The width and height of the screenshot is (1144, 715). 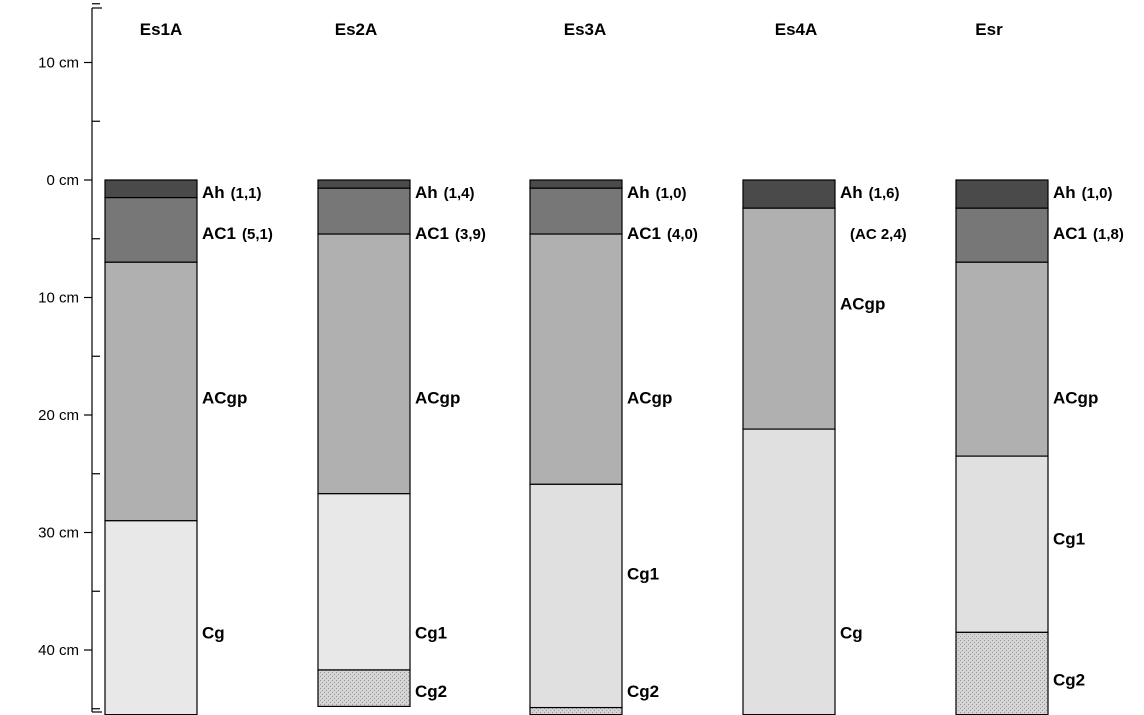 What do you see at coordinates (246, 193) in the screenshot?
I see `horizon-thickness-value: (1,1)` at bounding box center [246, 193].